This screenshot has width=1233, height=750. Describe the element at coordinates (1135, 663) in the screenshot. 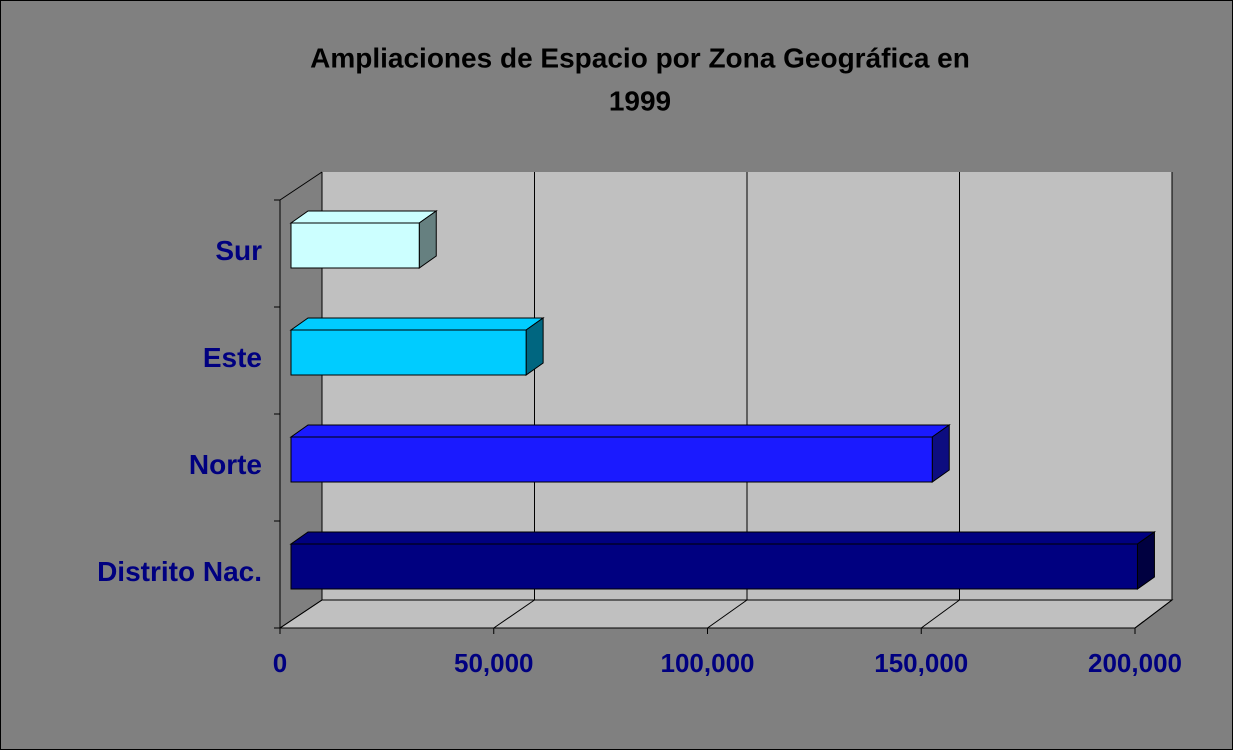

I see `x-tick-label: 200,000` at that location.